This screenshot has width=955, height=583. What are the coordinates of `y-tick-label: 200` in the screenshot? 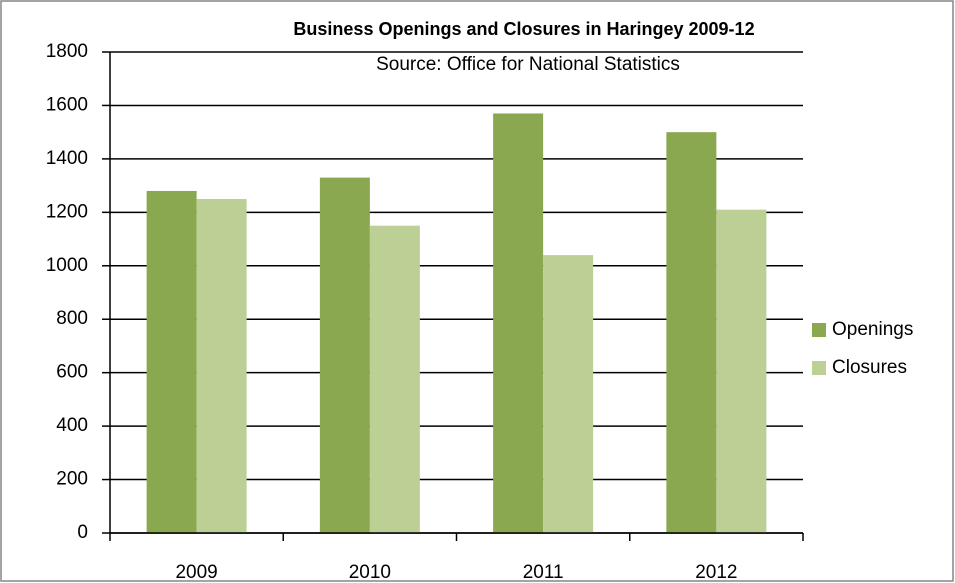 It's located at (72, 479).